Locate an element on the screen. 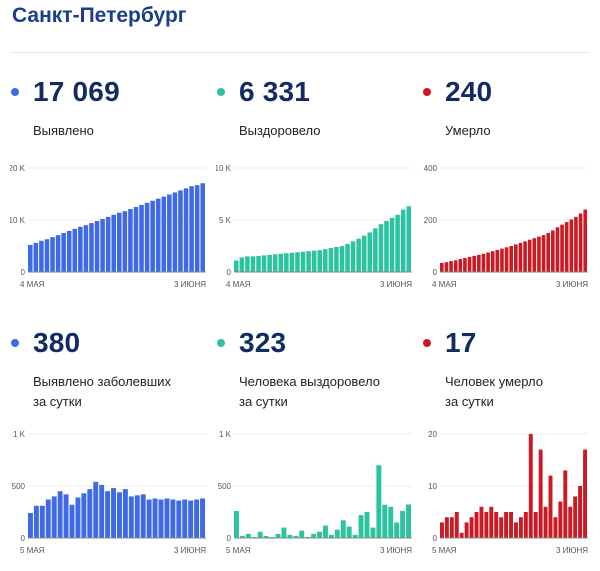  y-tick-label: 20 is located at coordinates (432, 434).